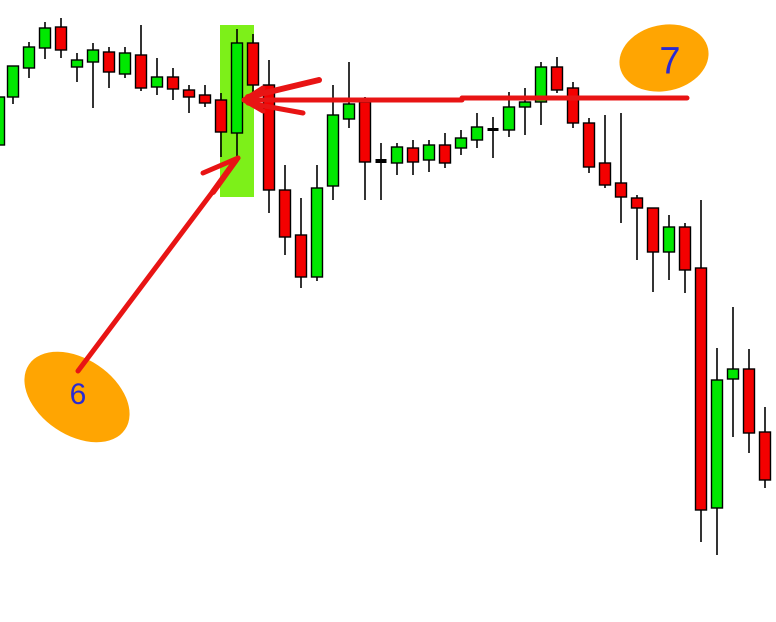 The height and width of the screenshot is (622, 776). Describe the element at coordinates (78, 394) in the screenshot. I see `annotation-ellipse-6-label: 6` at that location.